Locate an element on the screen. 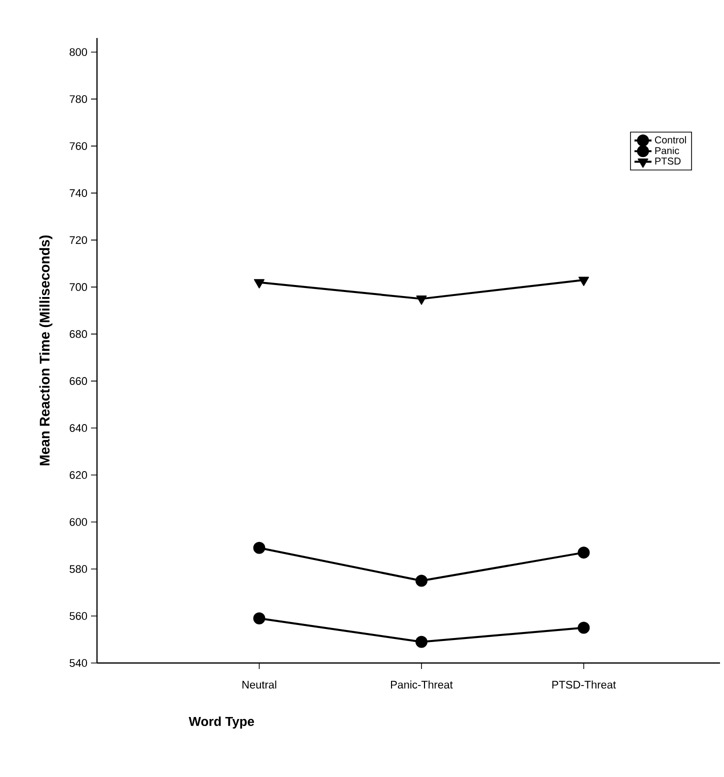 The width and height of the screenshot is (724, 777). y-tick-label: 620 is located at coordinates (79, 475).